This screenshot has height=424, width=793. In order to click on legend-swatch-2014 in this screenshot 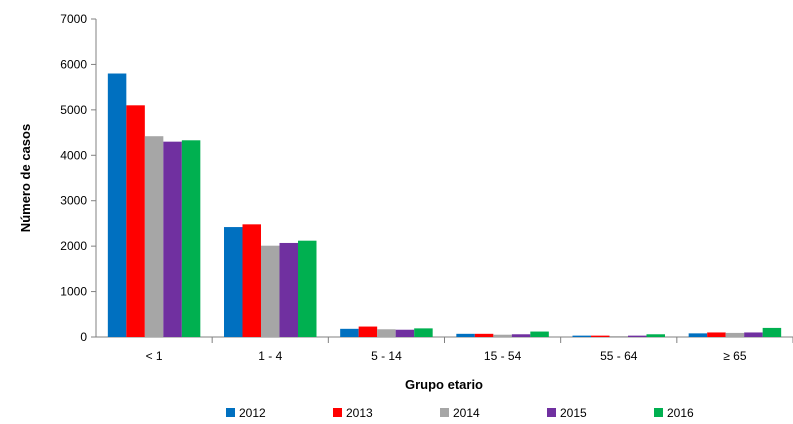, I will do `click(444, 412)`.